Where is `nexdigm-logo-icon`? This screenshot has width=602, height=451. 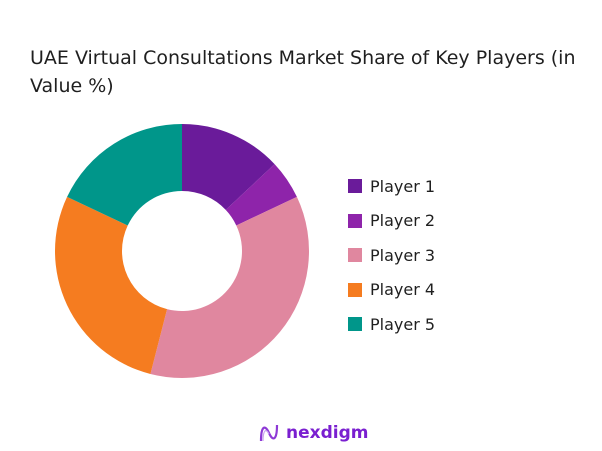 nexdigm-logo-icon is located at coordinates (269, 433).